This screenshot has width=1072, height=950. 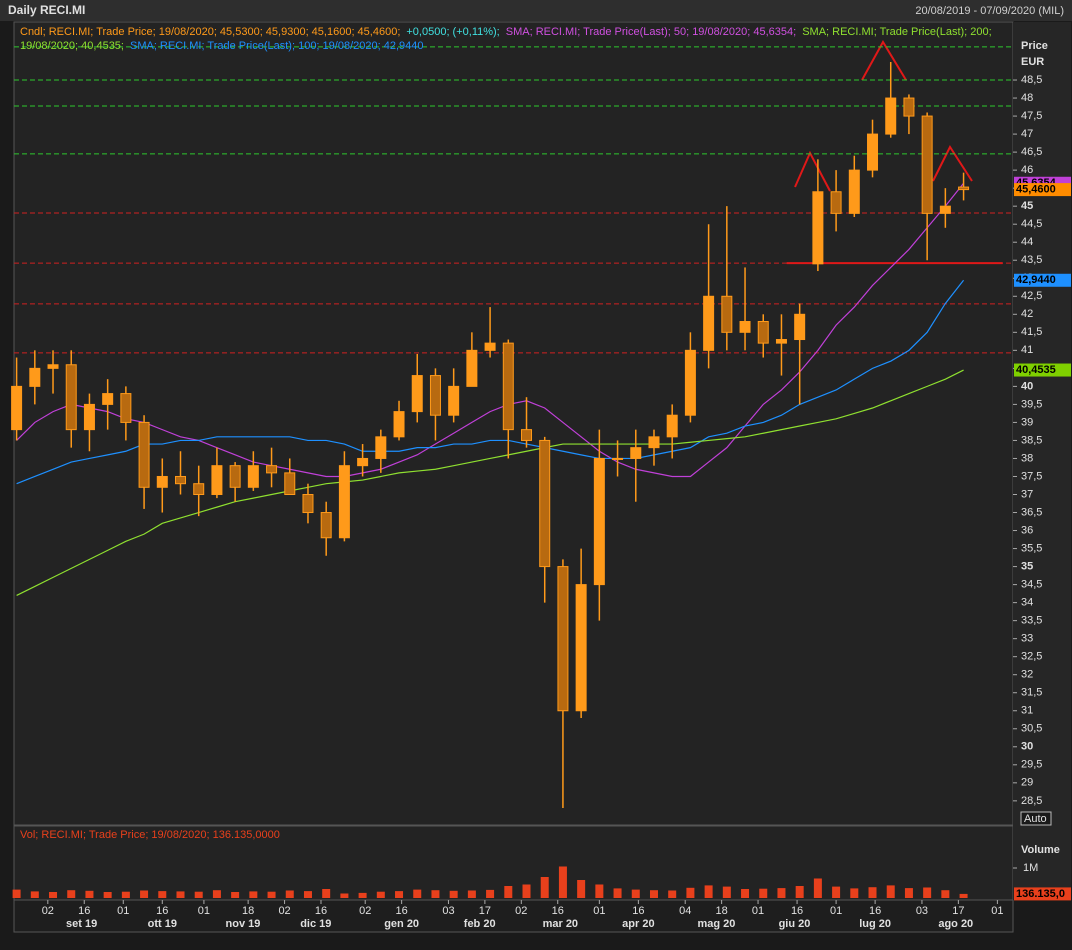 I want to click on y-tick-label: 30,5, so click(x=1031, y=729).